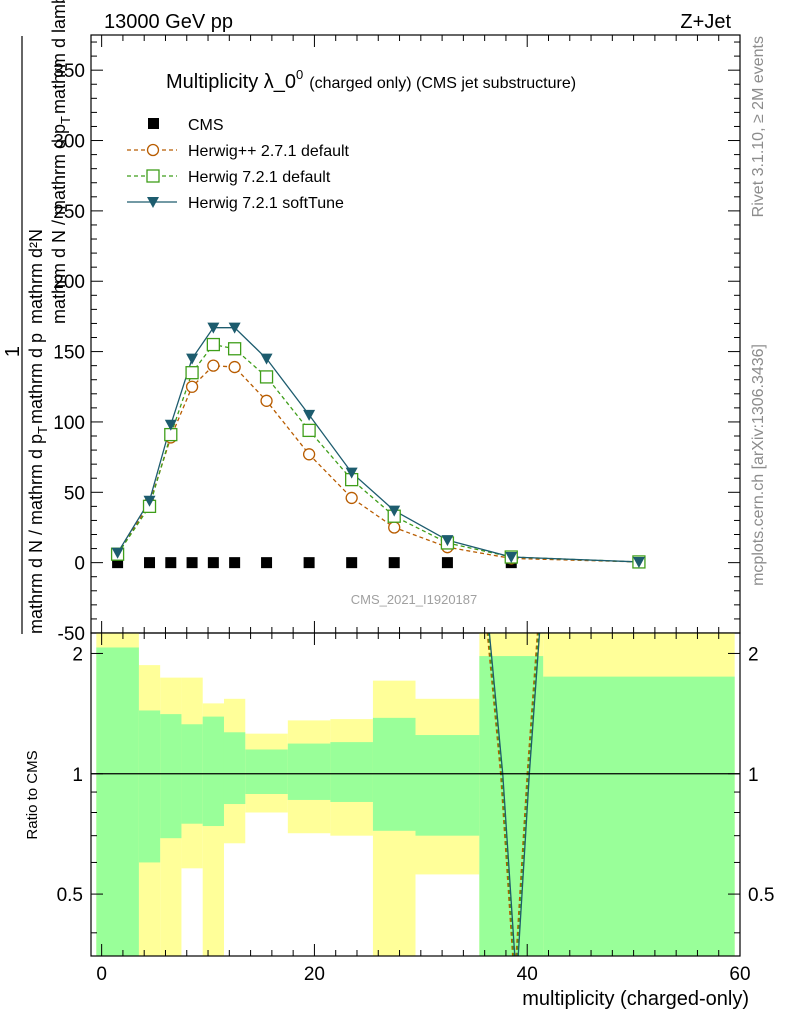 This screenshot has width=786, height=1024. Describe the element at coordinates (705, 22) in the screenshot. I see `header-right: Z+Jet` at that location.